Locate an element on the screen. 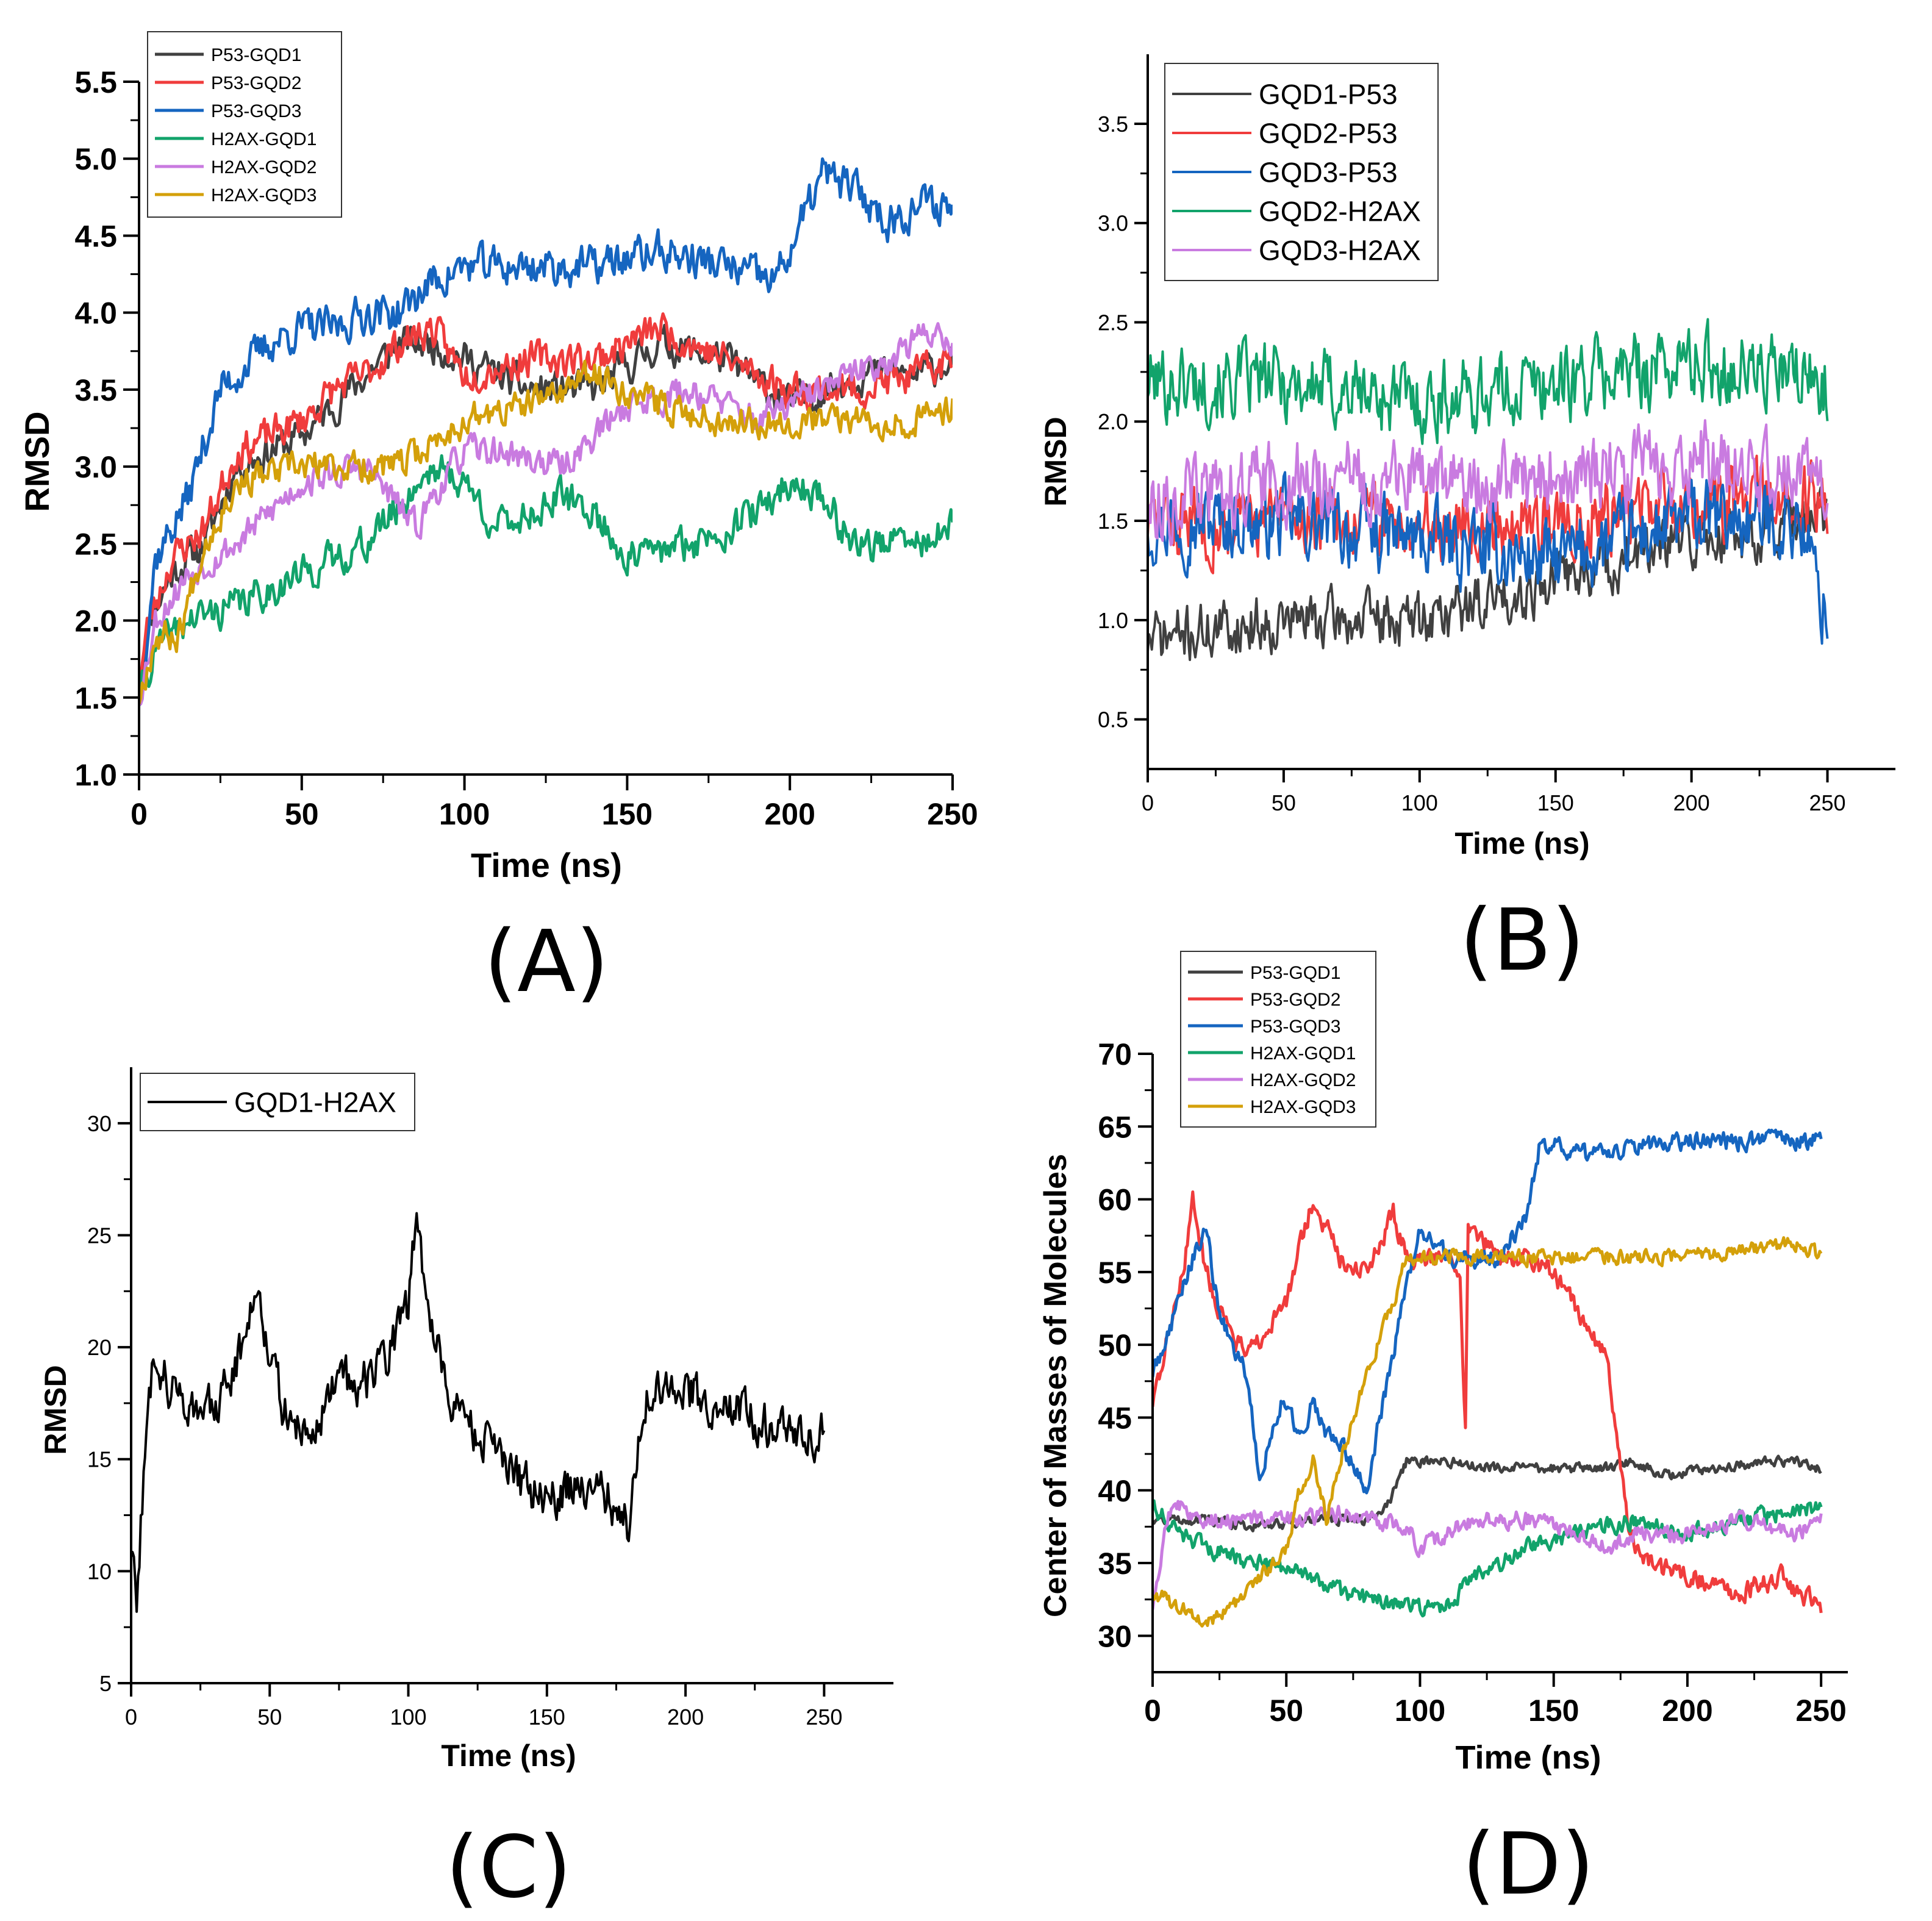  x-axis-title-a: Time (ns) is located at coordinates (546, 865).